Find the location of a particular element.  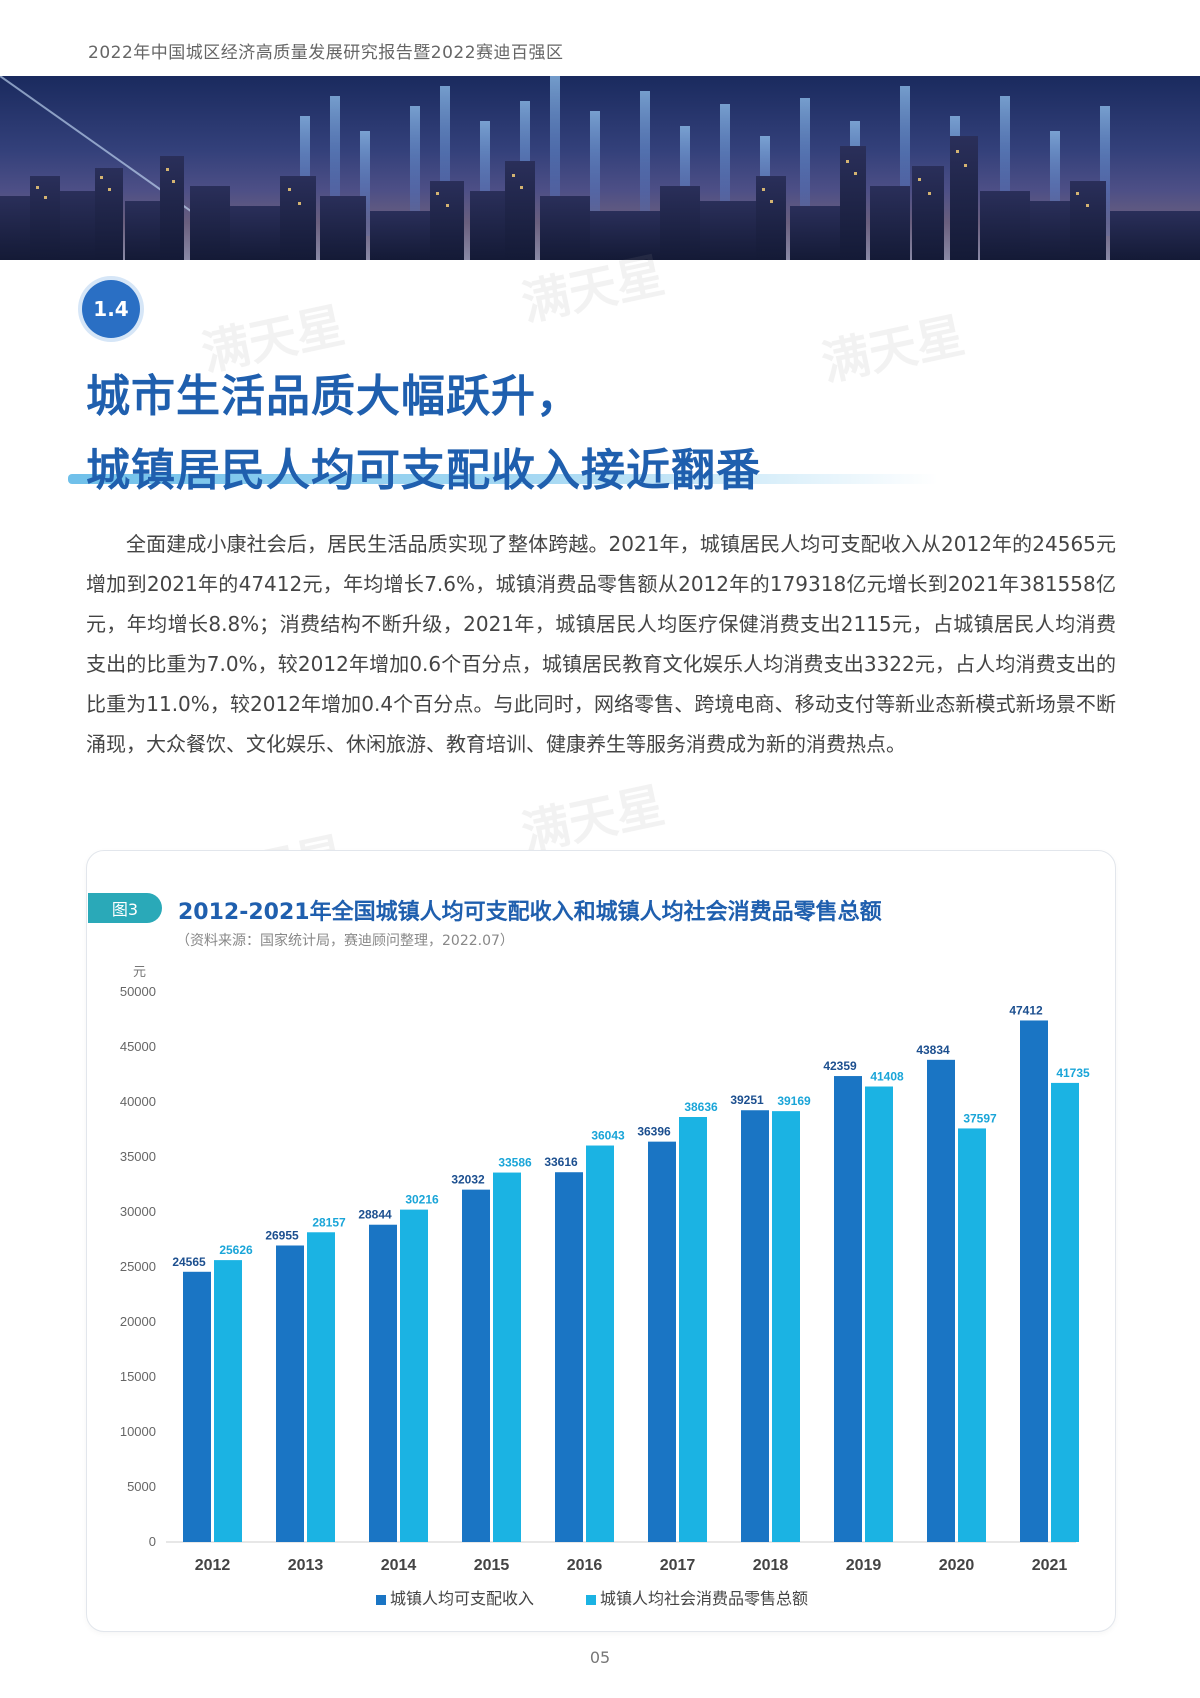

bar-value-label: 36396 is located at coordinates (654, 1132).